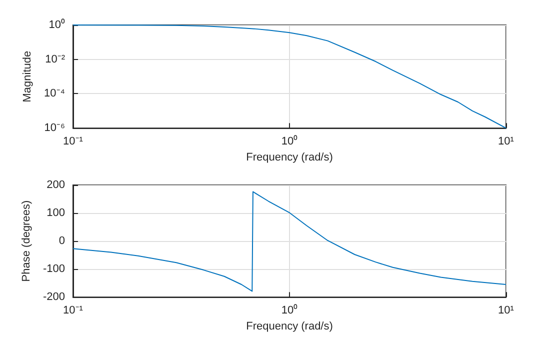 Image resolution: width=560 pixels, height=337 pixels. I want to click on y-axis-title: Magnitude, so click(28, 76).